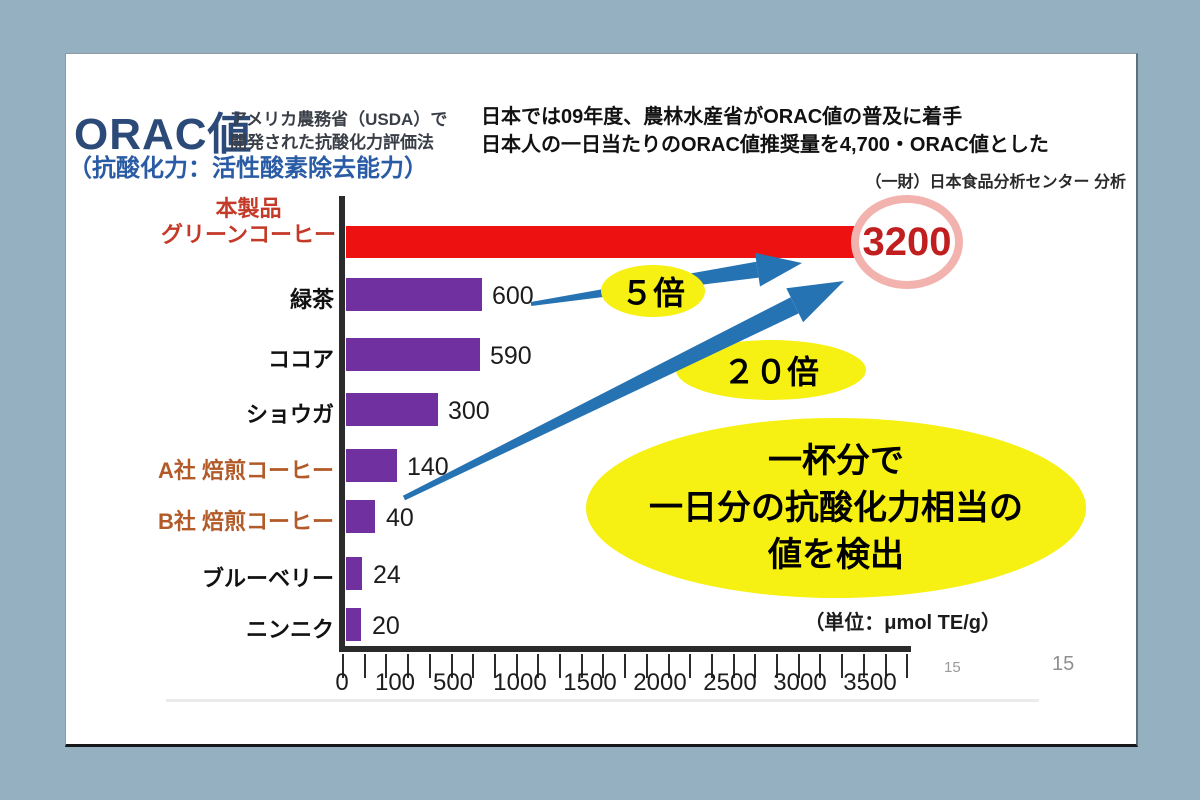  I want to click on category-label-blueberry: ブルーベリー, so click(267, 578).